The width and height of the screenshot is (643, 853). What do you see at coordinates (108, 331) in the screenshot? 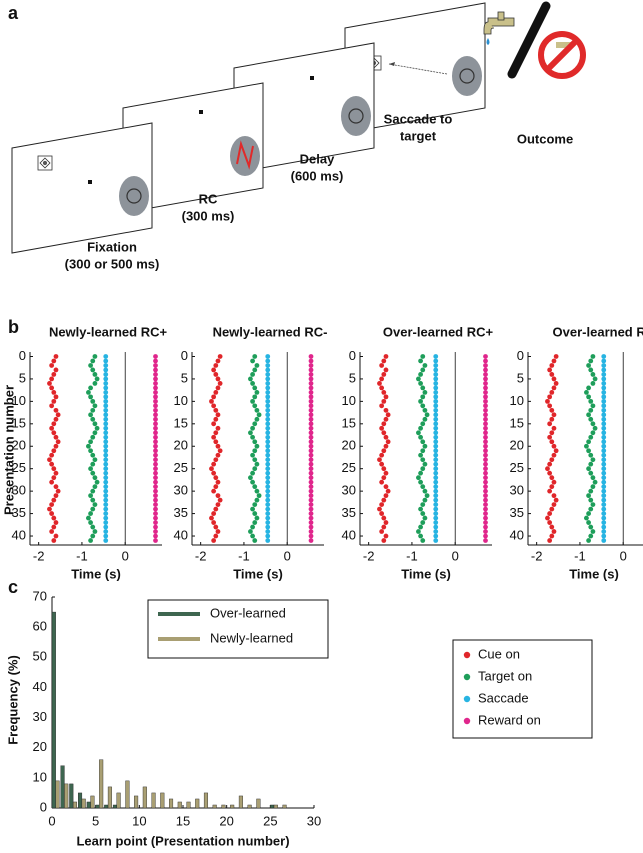
I see `plot-title: Newly-learned RC+` at bounding box center [108, 331].